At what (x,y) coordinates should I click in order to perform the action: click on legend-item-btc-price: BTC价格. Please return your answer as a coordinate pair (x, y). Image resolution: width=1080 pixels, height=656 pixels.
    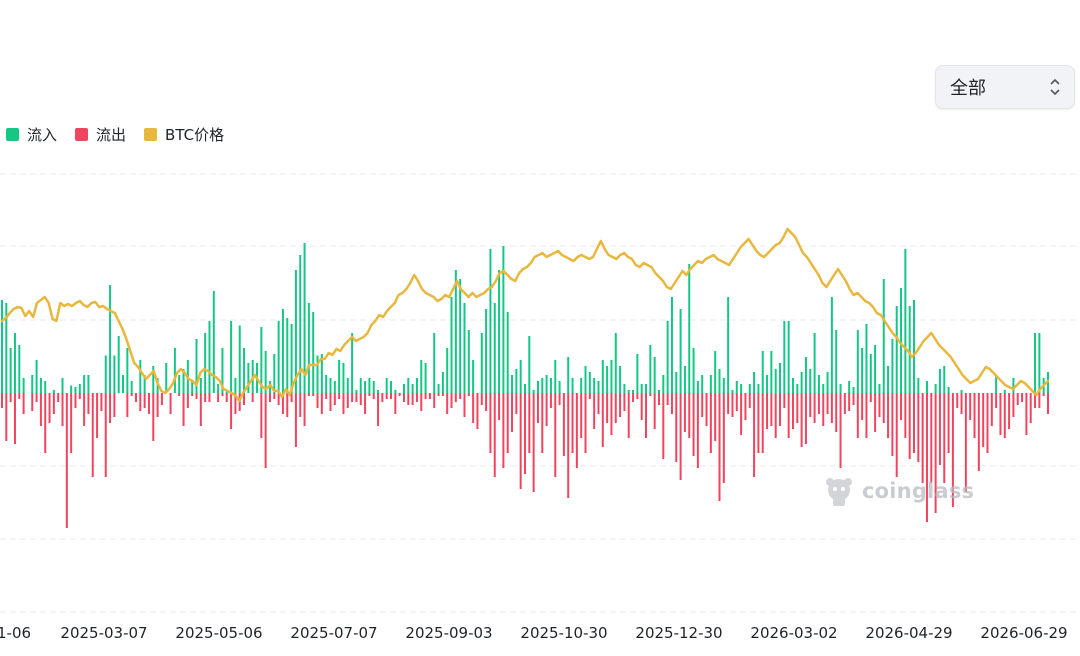
    Looking at the image, I should click on (184, 134).